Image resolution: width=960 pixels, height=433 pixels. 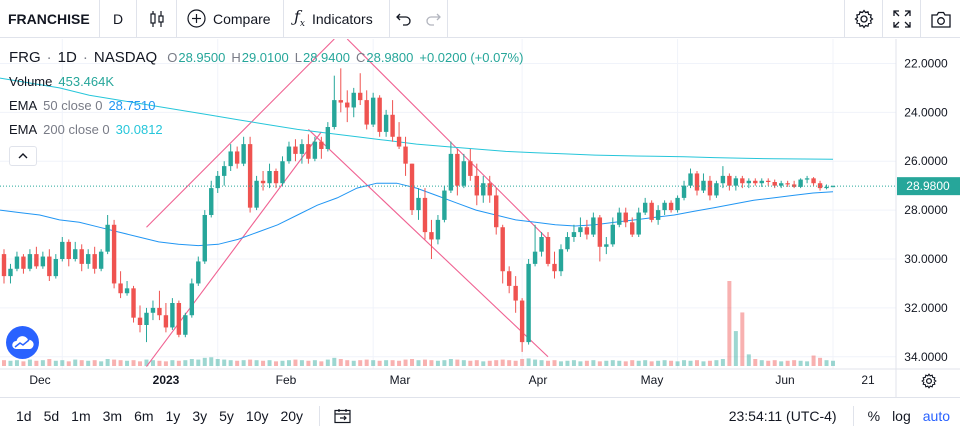 I want to click on legend-ema200-row: EMA 200 close 0 30.0812, so click(x=266, y=130).